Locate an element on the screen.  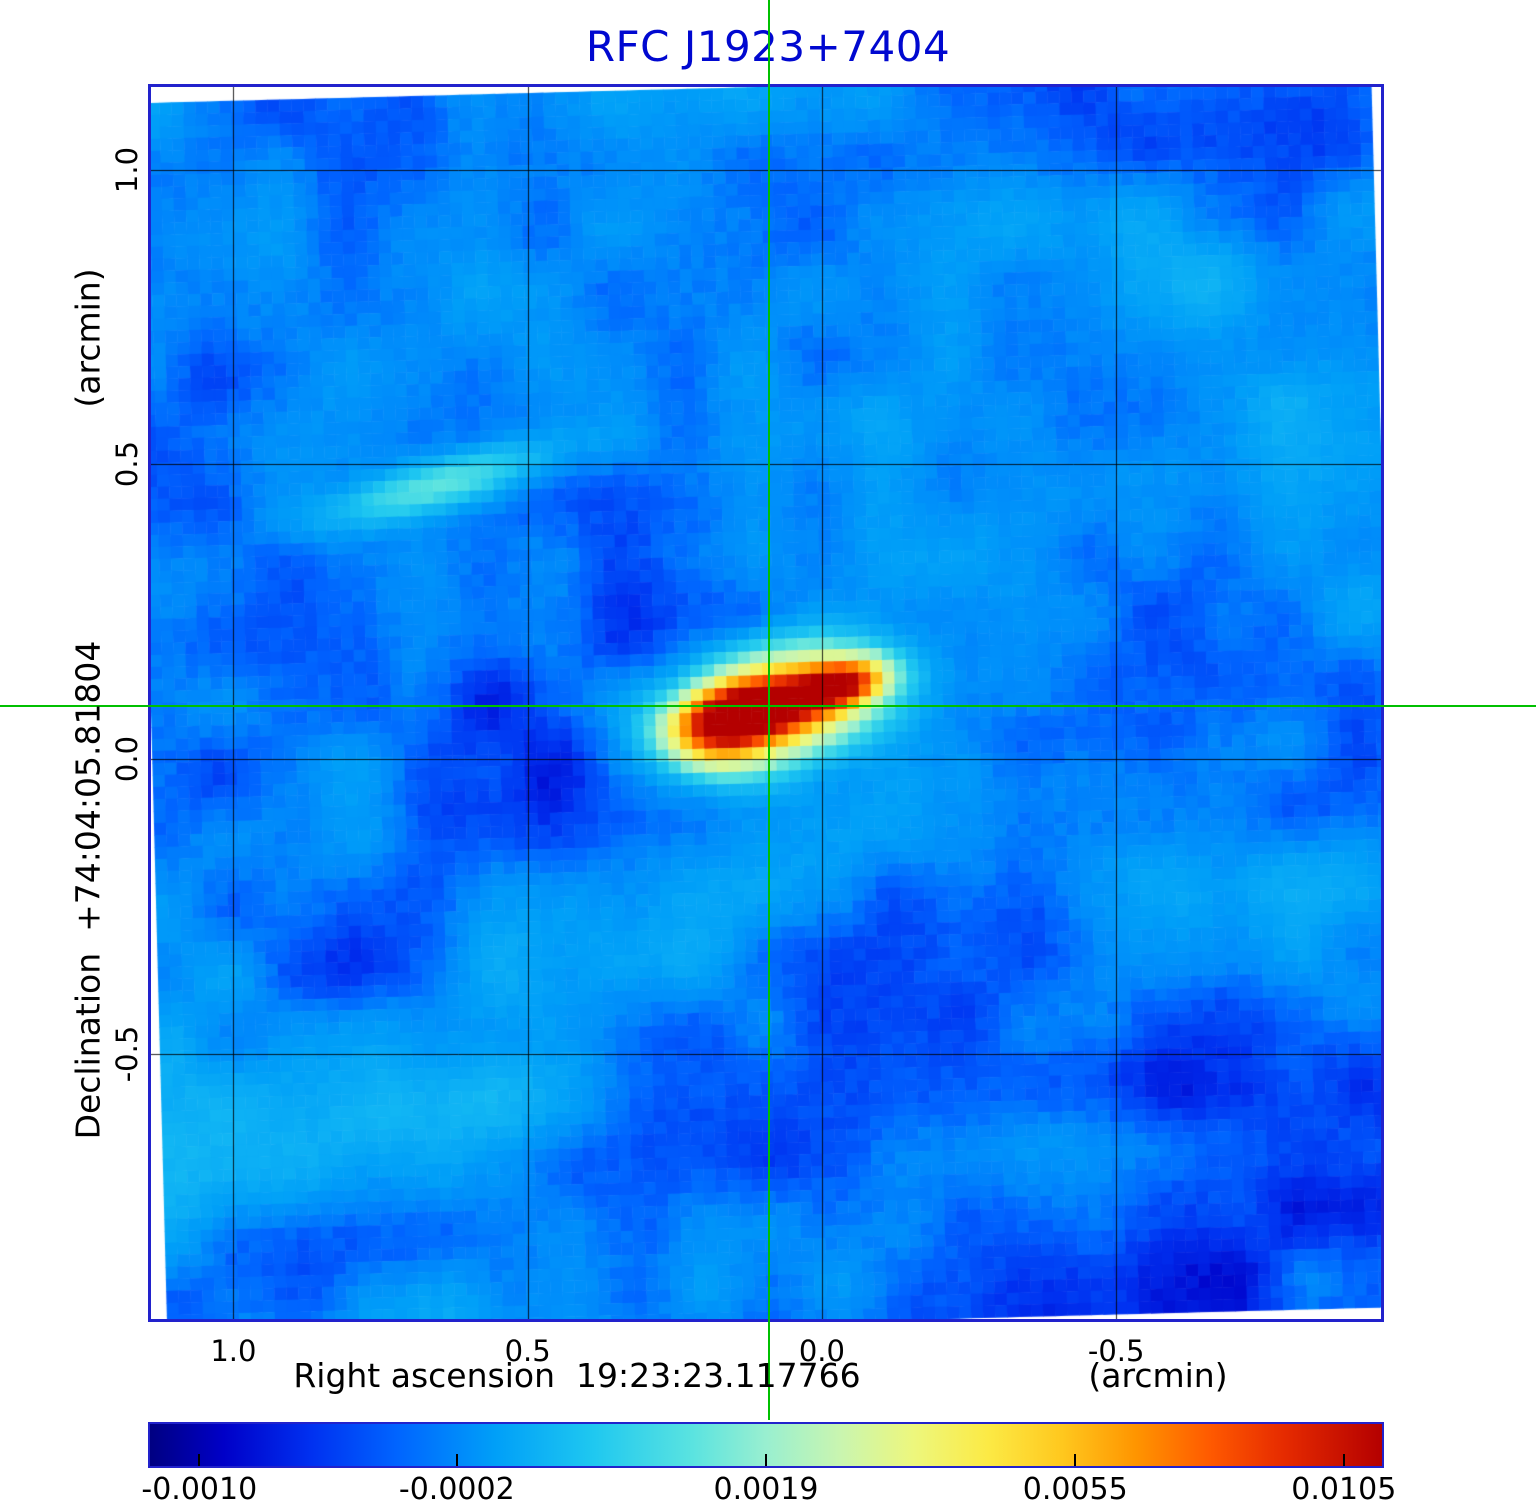
y-tick-label: 1.0 is located at coordinates (127, 169).